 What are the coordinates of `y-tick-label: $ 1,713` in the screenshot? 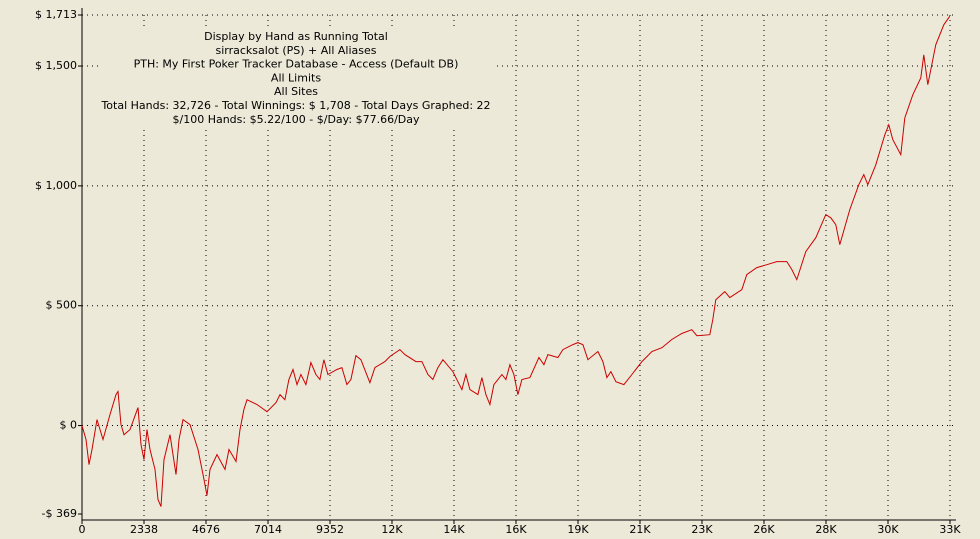 It's located at (56, 14).